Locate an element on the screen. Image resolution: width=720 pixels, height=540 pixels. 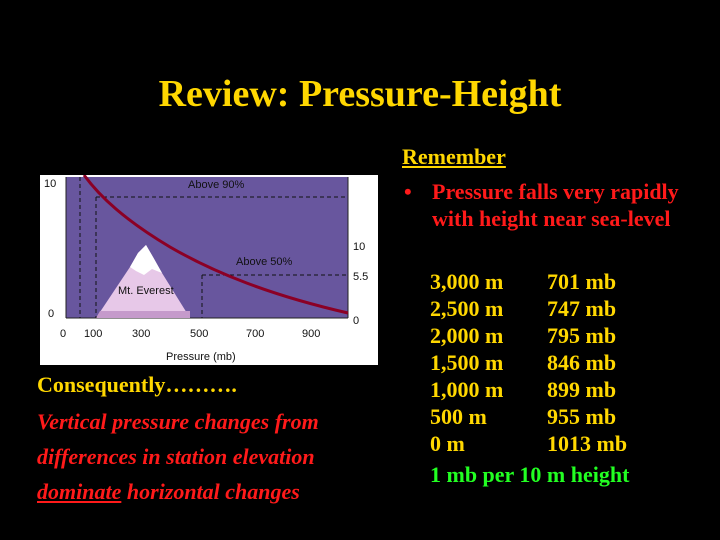
height-cell: 1,500 m is located at coordinates (467, 362).